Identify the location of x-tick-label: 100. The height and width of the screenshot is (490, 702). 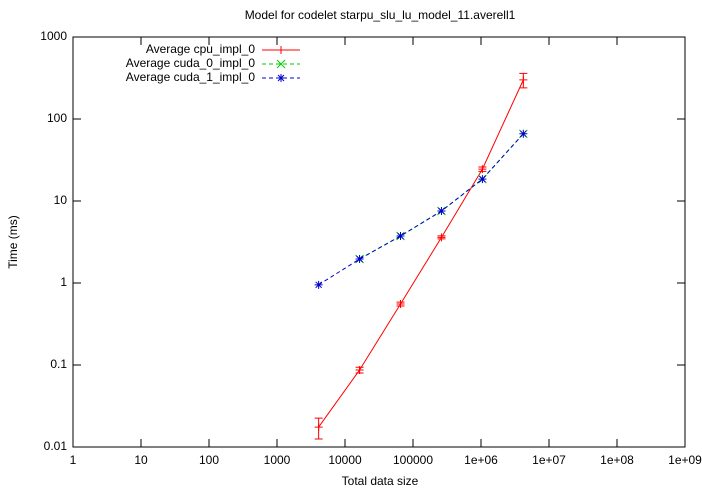
(209, 460).